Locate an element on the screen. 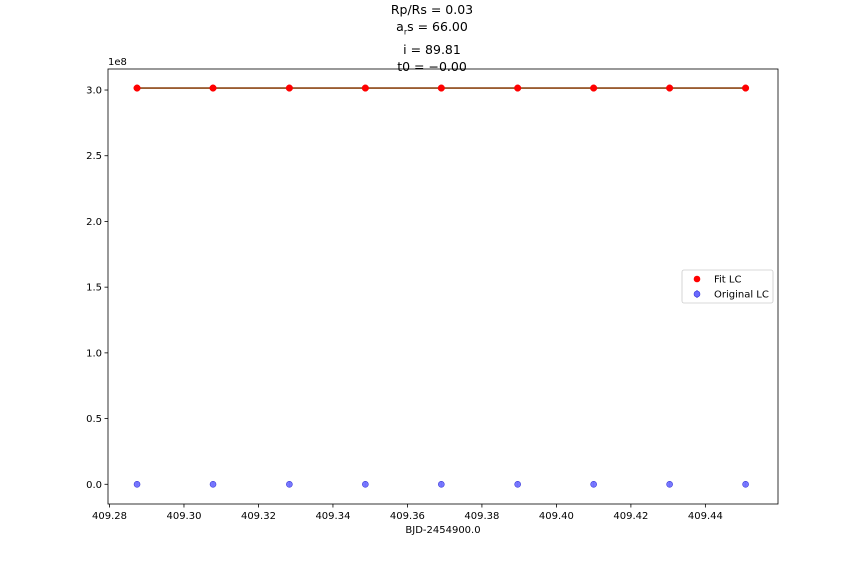 Image resolution: width=864 pixels, height=576 pixels. y-tick-label: 0.5 is located at coordinates (94, 419).